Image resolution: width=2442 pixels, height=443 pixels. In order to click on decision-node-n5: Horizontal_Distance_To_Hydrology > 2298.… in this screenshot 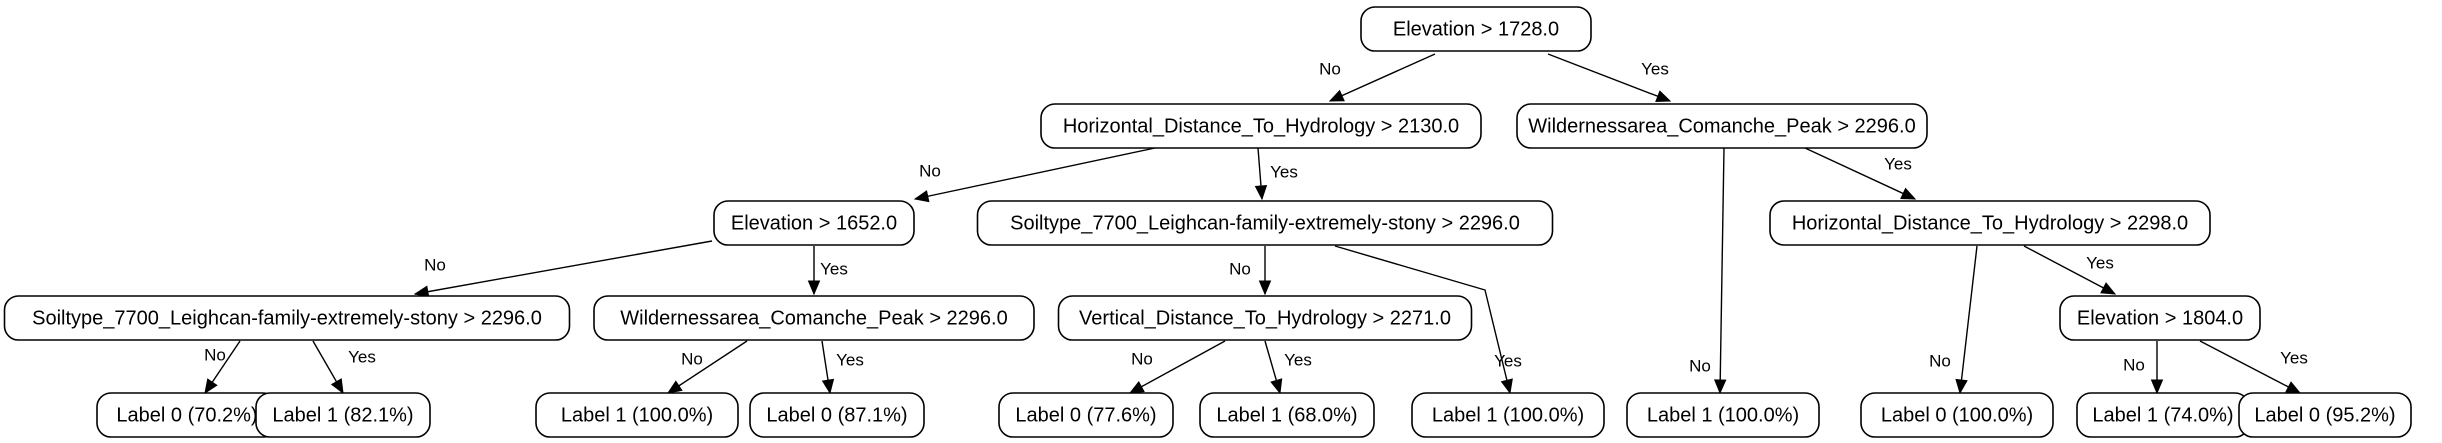, I will do `click(1990, 223)`.